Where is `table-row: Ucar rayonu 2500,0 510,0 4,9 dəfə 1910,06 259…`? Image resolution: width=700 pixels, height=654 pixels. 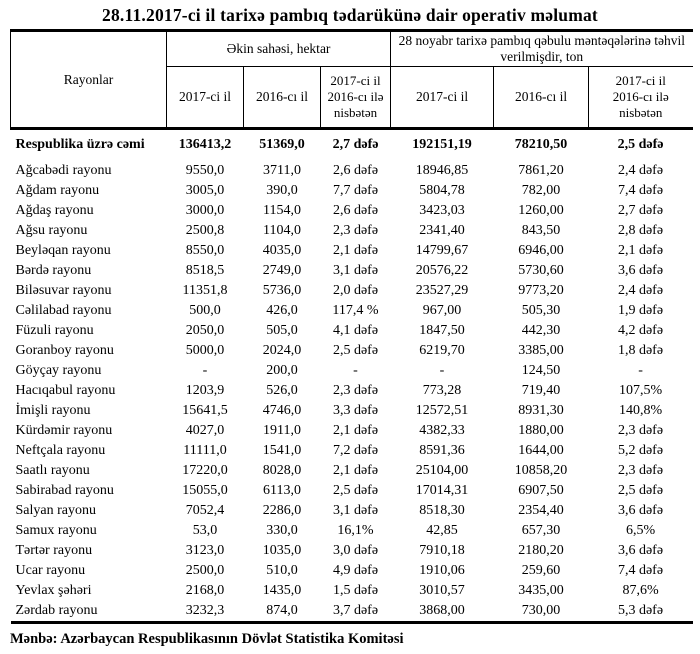
table-row: Ucar rayonu 2500,0 510,0 4,9 dəfə 1910,06 259… is located at coordinates (352, 571).